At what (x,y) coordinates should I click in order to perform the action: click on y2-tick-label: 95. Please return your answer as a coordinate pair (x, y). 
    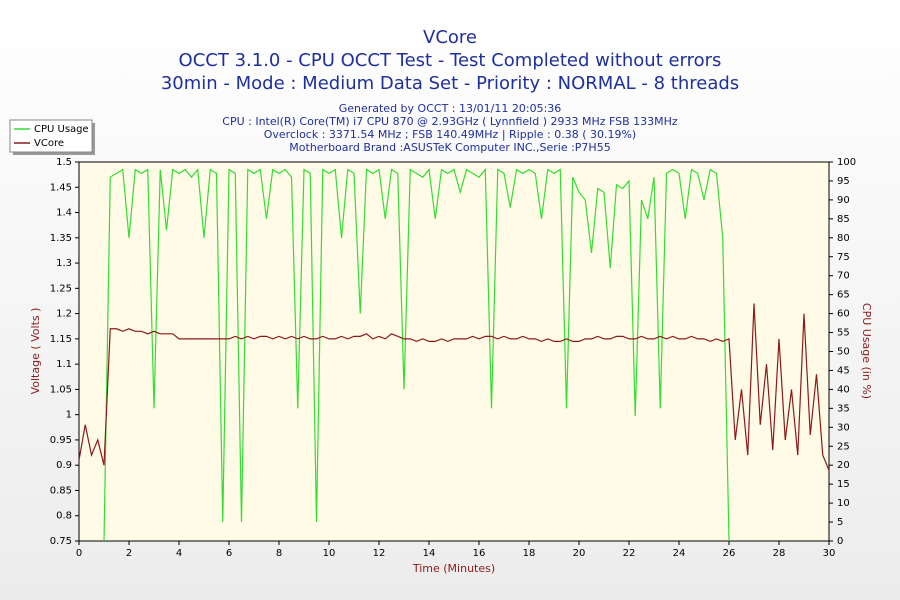
    Looking at the image, I should click on (843, 181).